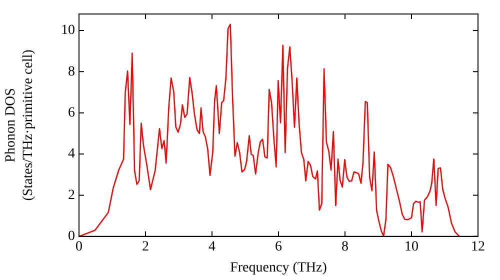 The image size is (500, 280). What do you see at coordinates (278, 246) in the screenshot?
I see `x-tick-label: 6` at bounding box center [278, 246].